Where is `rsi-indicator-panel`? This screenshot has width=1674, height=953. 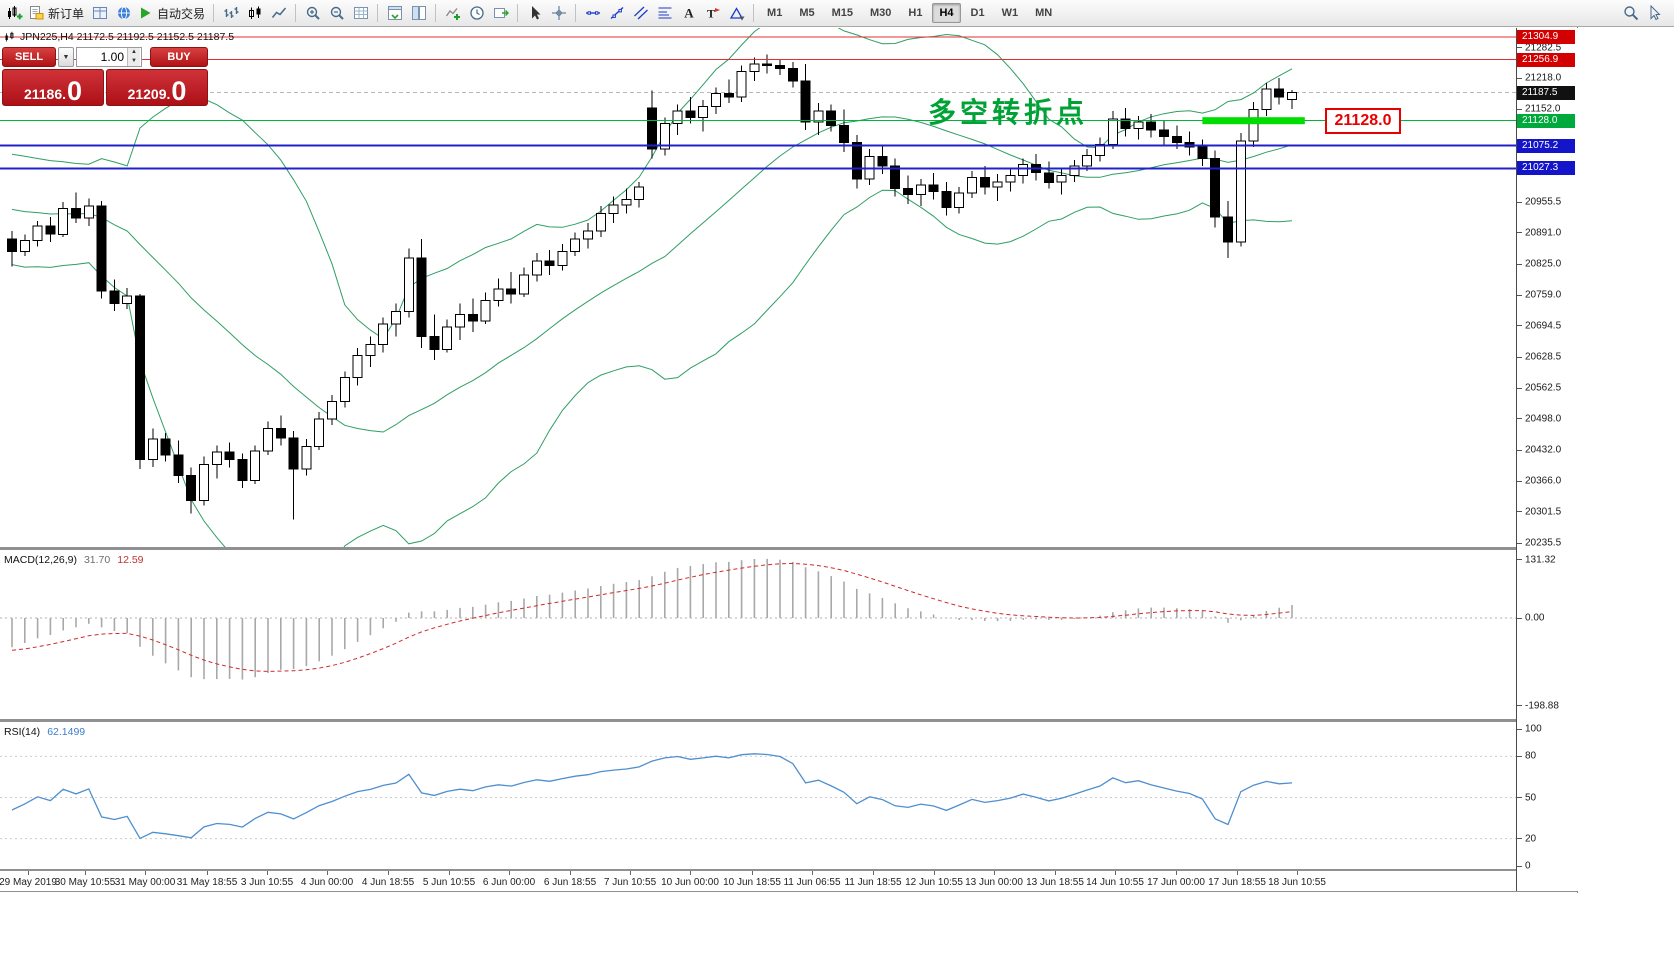 rsi-indicator-panel is located at coordinates (758, 795).